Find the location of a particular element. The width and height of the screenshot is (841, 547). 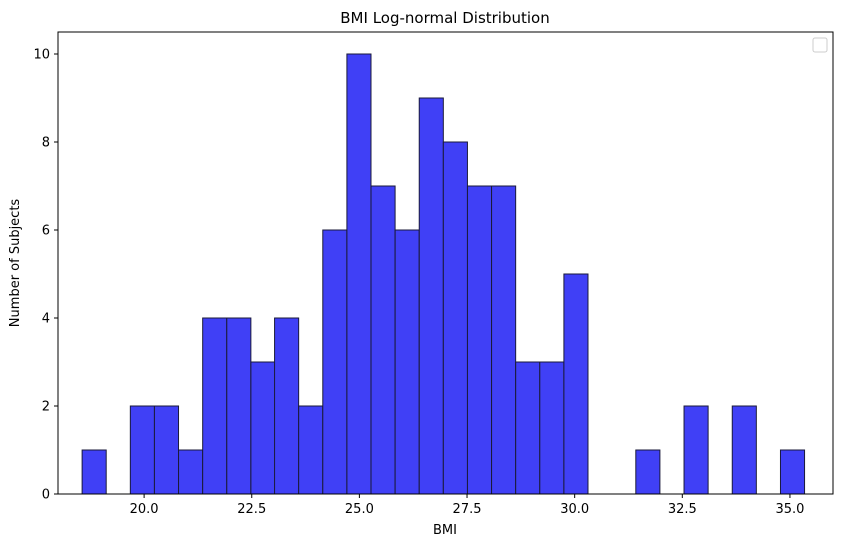

legend-box is located at coordinates (820, 45).